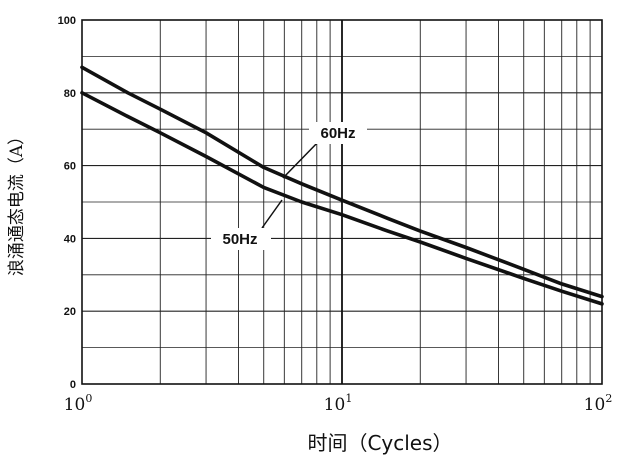 This screenshot has width=624, height=465. Describe the element at coordinates (598, 403) in the screenshot. I see `x-tick-label: 10²` at that location.